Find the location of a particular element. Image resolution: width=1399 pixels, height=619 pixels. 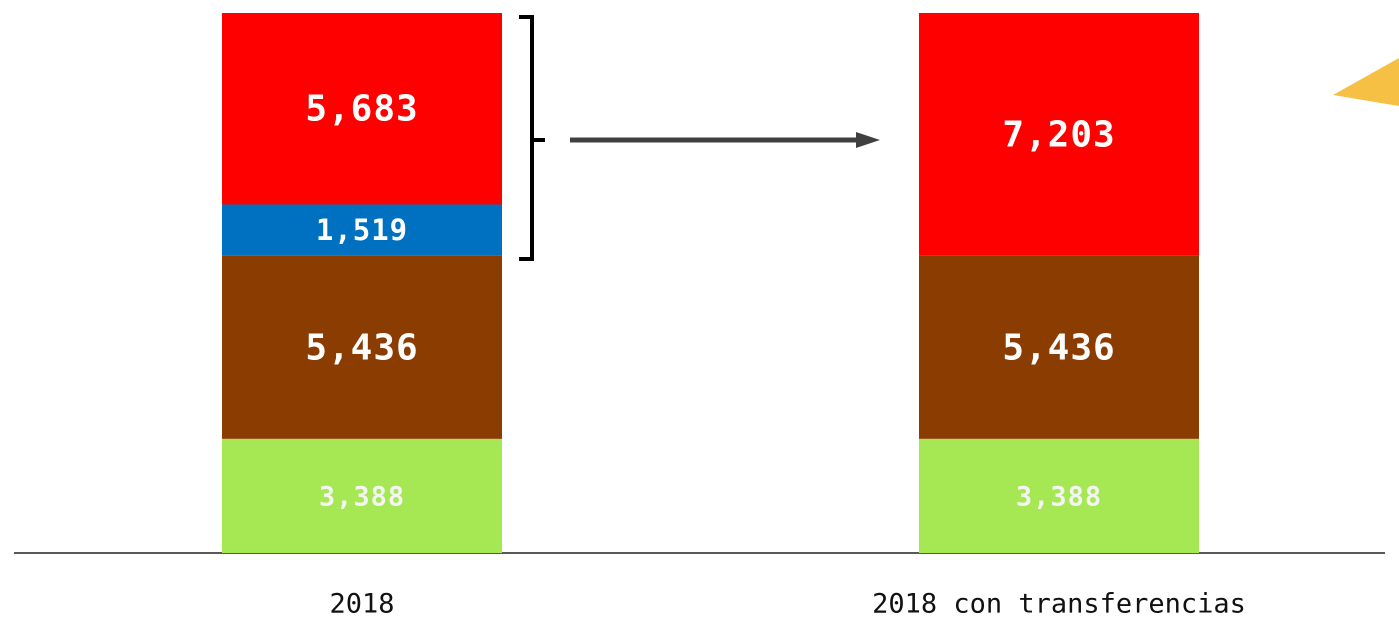

x-tick-label: 2018 is located at coordinates (361, 604).